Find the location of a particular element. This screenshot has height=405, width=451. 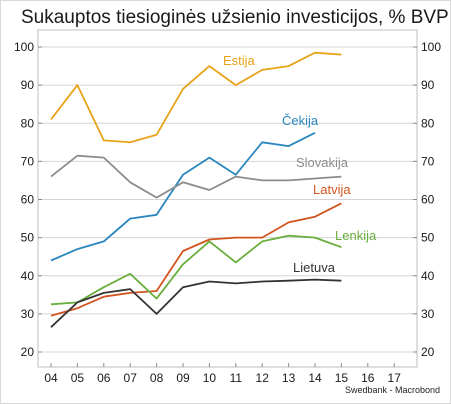

x-tick-label: 10 is located at coordinates (210, 378).